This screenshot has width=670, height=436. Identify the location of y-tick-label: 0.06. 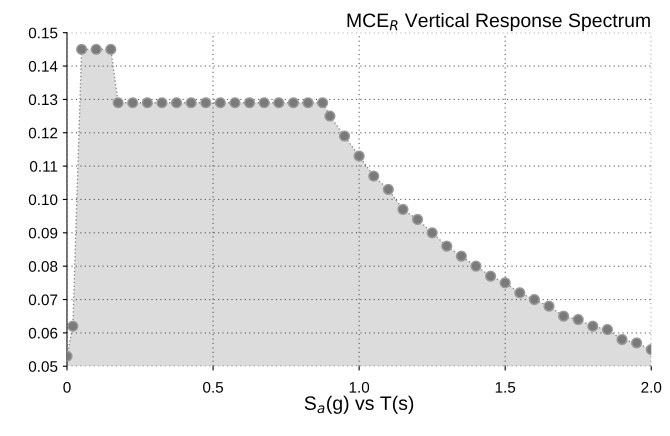
(43, 333).